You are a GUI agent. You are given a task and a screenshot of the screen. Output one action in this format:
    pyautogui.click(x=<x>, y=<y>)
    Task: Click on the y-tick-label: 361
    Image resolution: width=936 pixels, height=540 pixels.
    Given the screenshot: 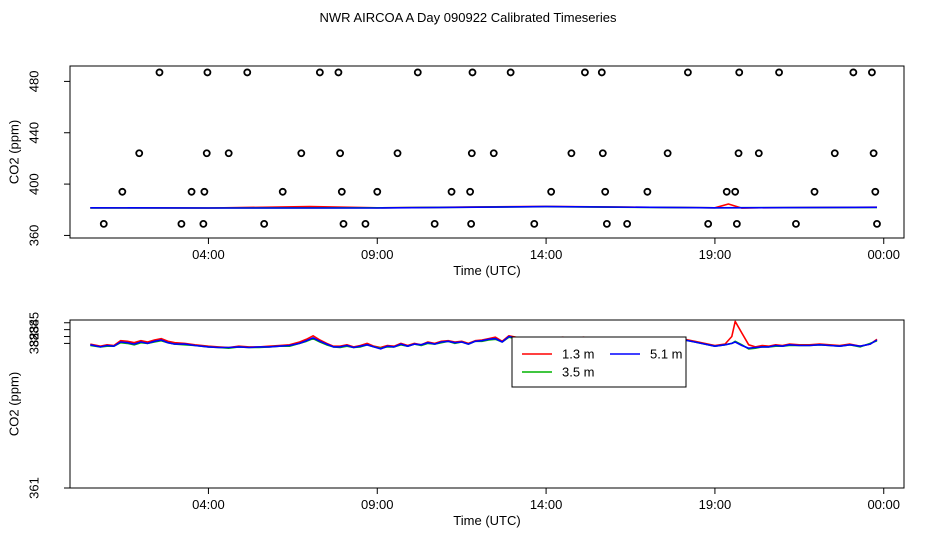 What is the action you would take?
    pyautogui.click(x=34, y=488)
    